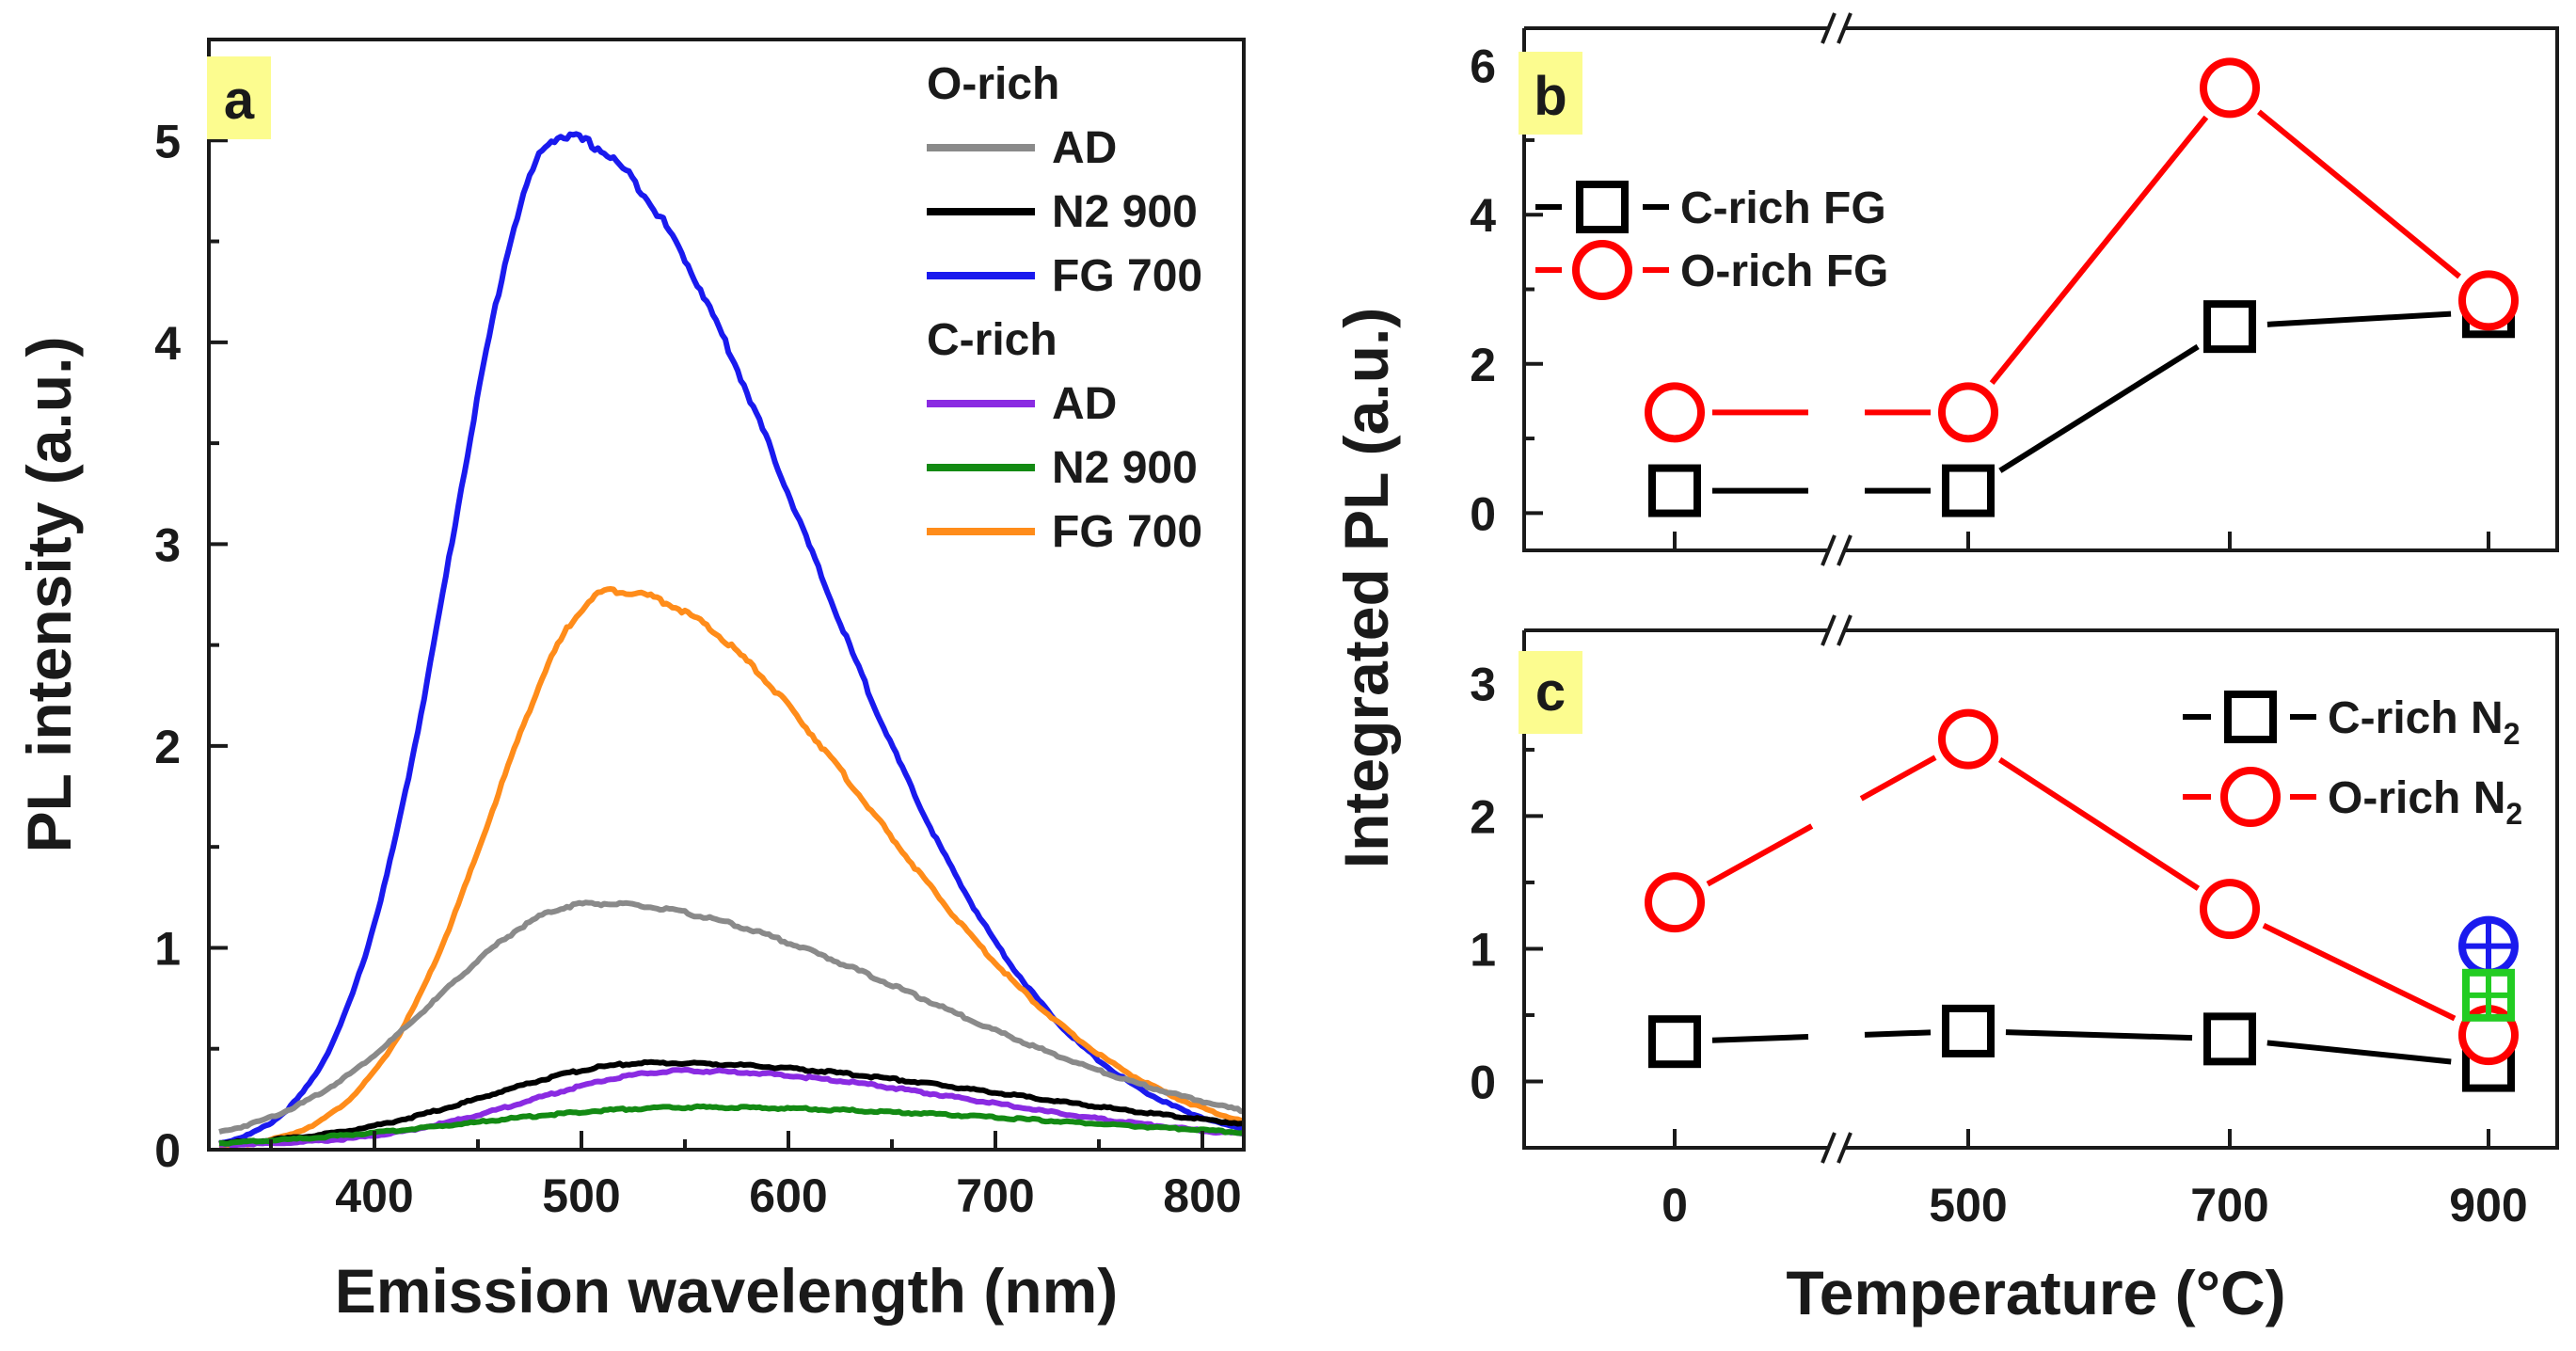  I want to click on legend-label: O-rich FG, so click(1784, 271).